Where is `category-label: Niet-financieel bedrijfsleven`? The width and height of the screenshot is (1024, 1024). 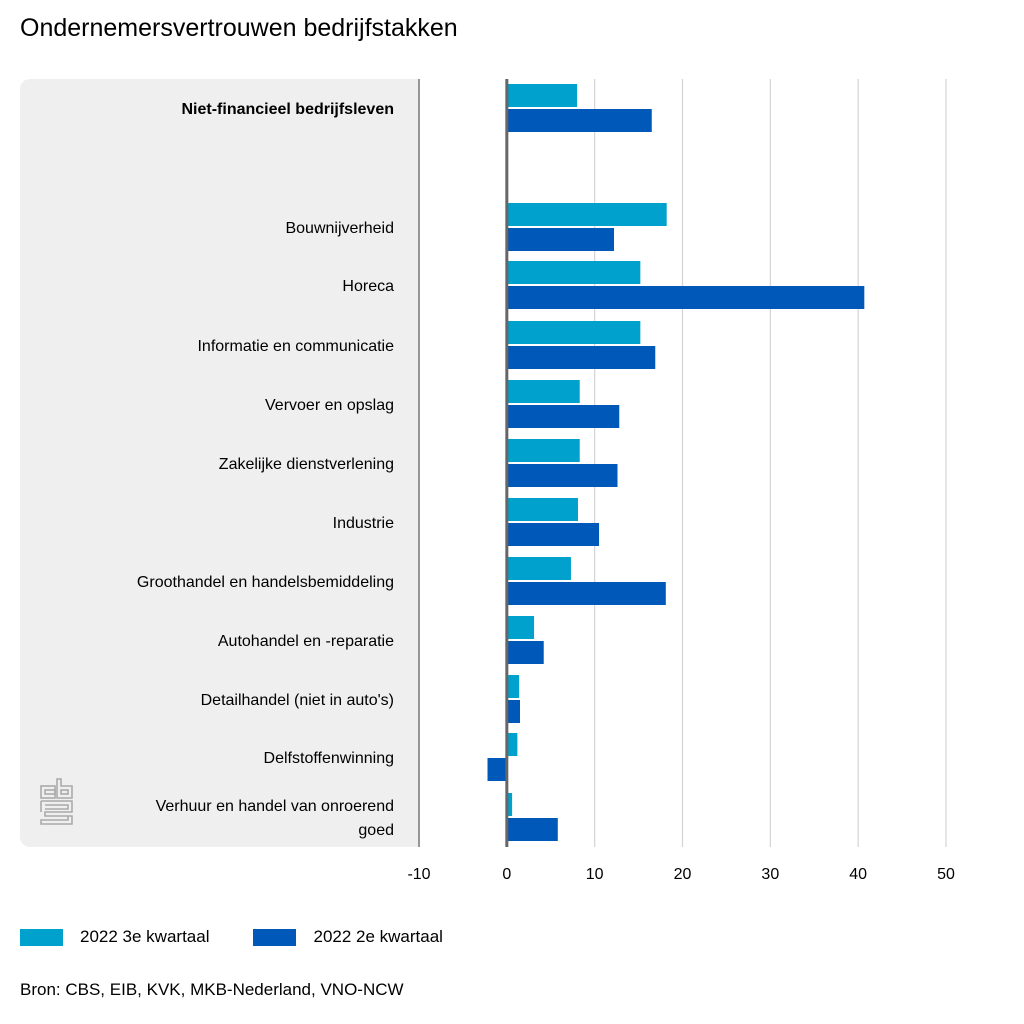 category-label: Niet-financieel bedrijfsleven is located at coordinates (287, 109).